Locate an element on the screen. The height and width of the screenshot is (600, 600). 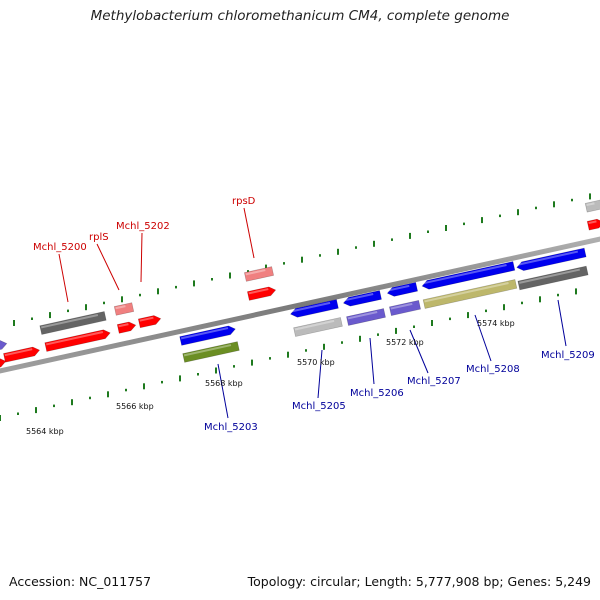
gene-label-mchl-5207: Mchl_5207 is located at coordinates (434, 381).